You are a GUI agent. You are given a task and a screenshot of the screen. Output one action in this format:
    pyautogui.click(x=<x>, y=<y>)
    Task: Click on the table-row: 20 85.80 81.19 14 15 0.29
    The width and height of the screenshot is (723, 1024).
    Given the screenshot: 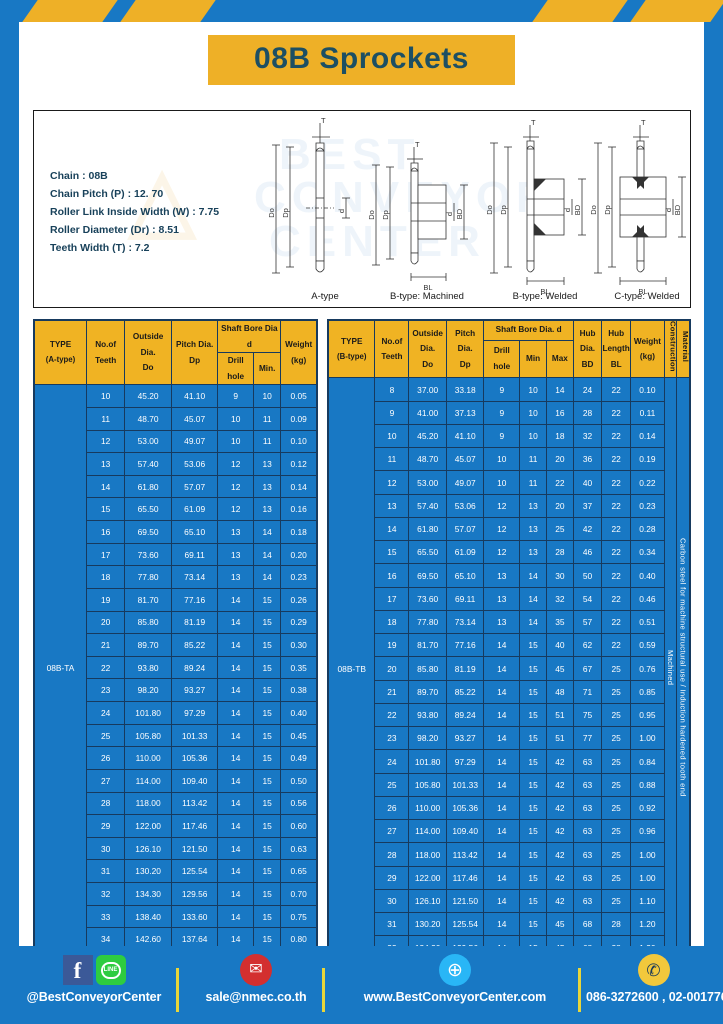 What is the action you would take?
    pyautogui.click(x=176, y=622)
    